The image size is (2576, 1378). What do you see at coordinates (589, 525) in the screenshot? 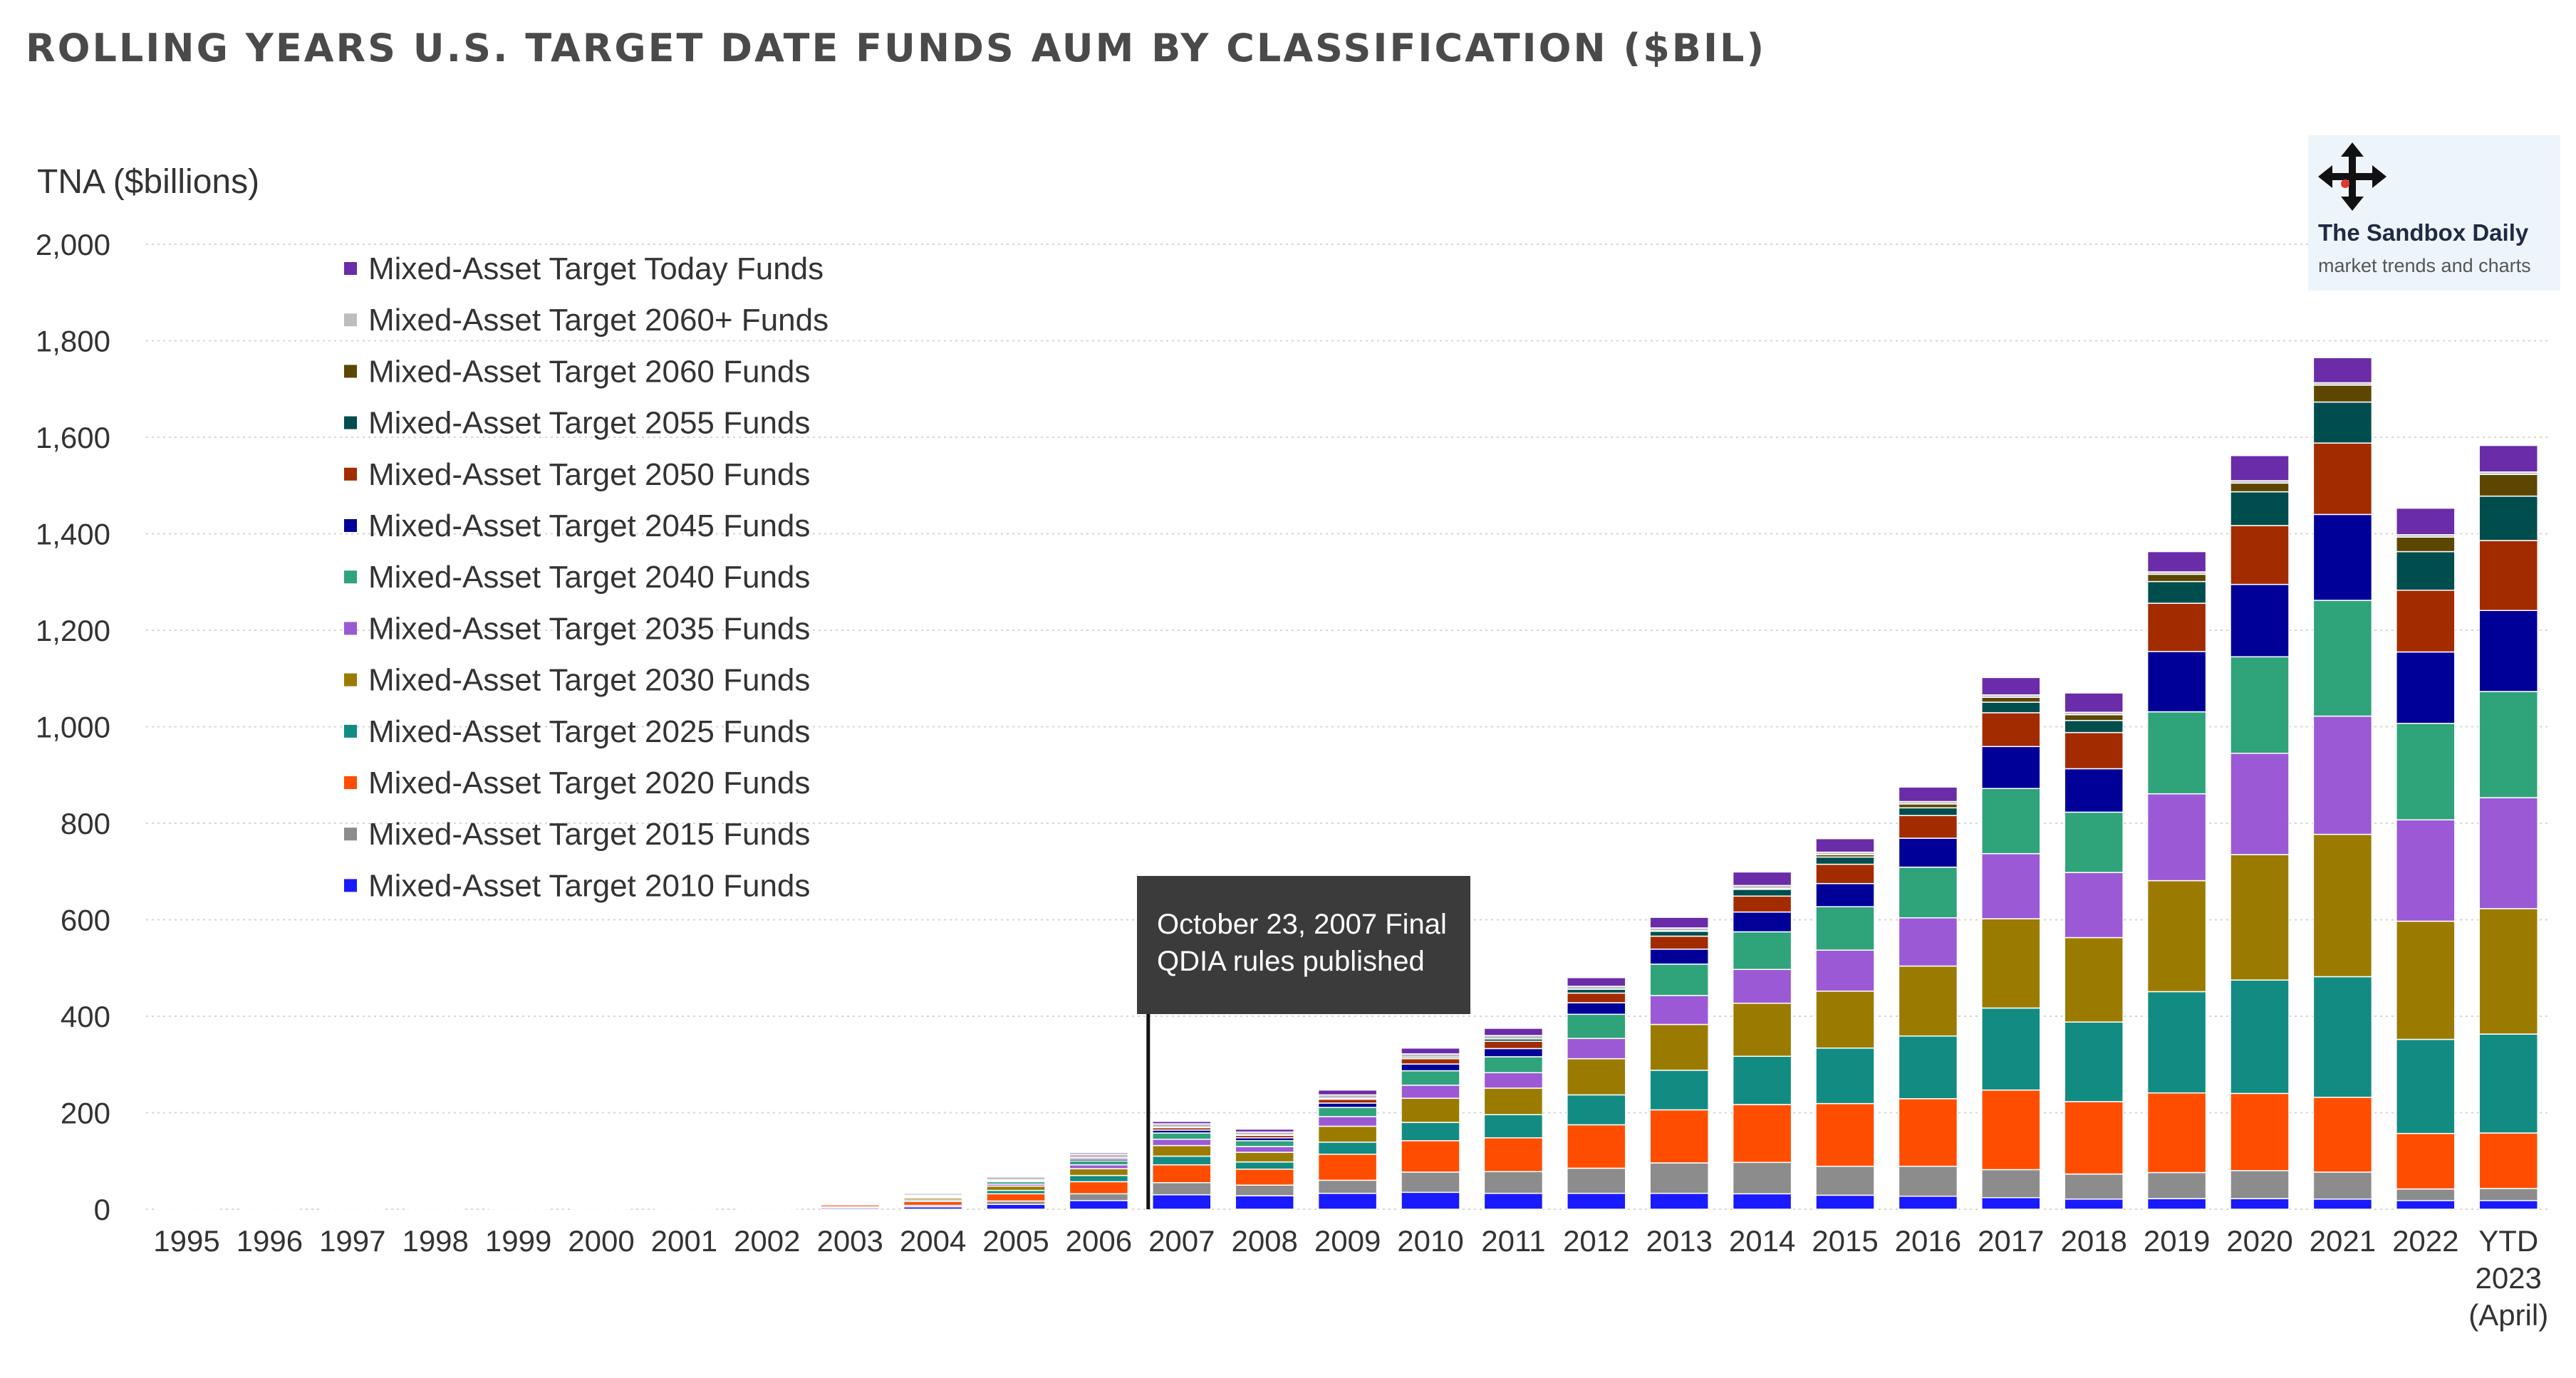
I see `legend-label: Mixed-Asset Target 2045 Funds` at bounding box center [589, 525].